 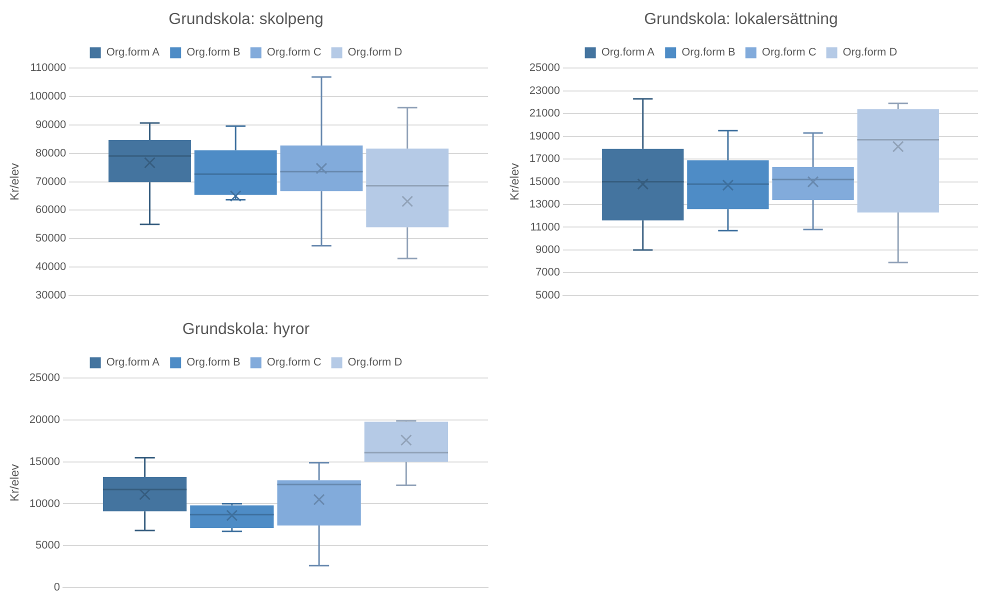 I want to click on y-tick-label: 50000, so click(x=51, y=238).